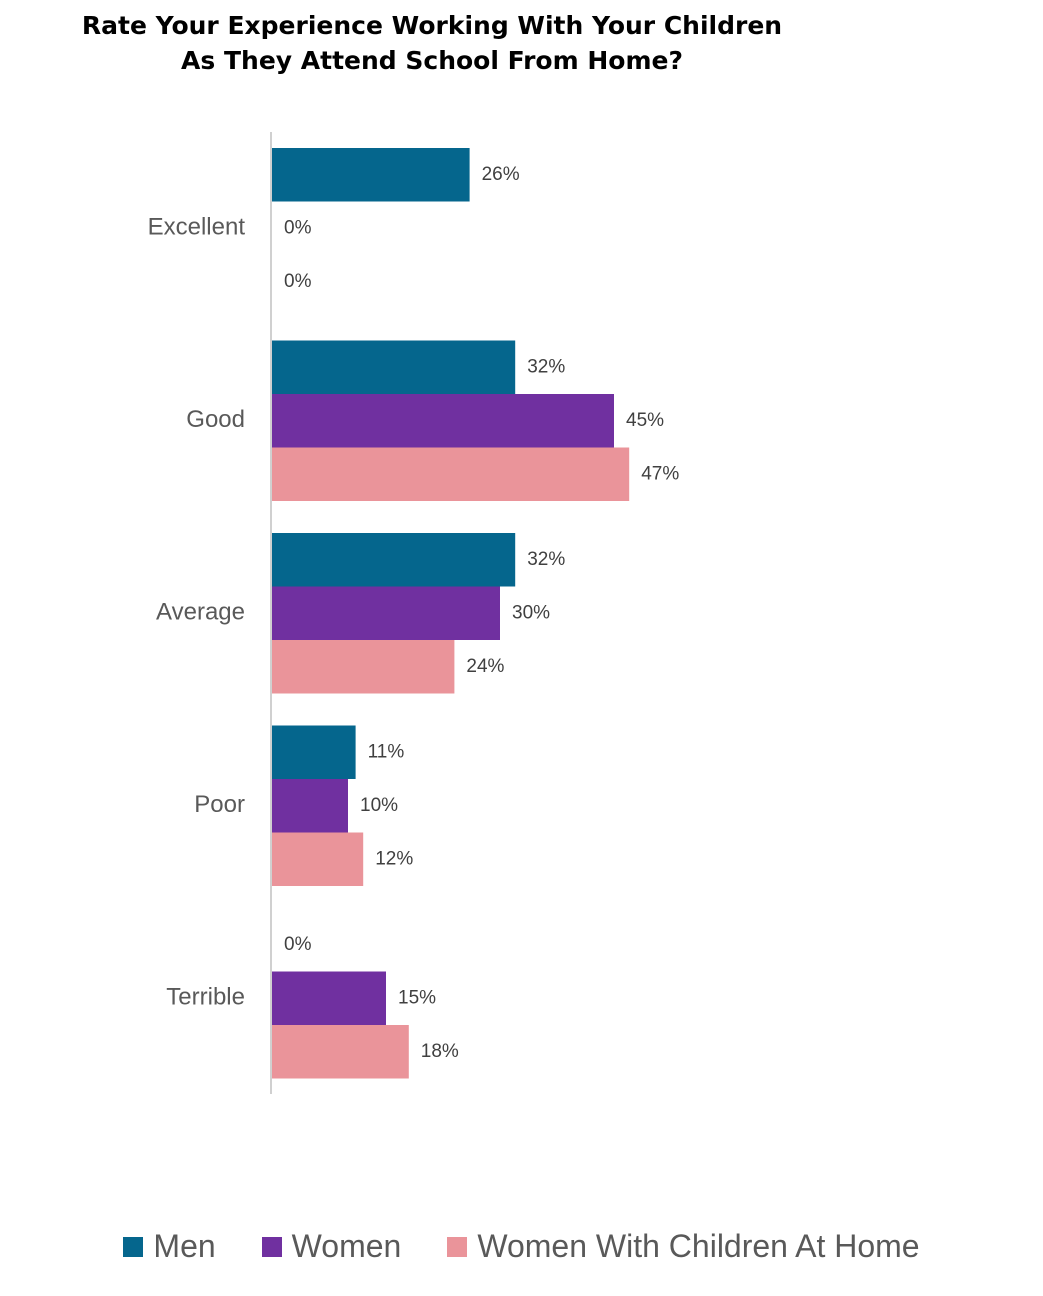 This screenshot has width=1043, height=1296. I want to click on legend-item-women-with-children: Women With Children At Home, so click(683, 1246).